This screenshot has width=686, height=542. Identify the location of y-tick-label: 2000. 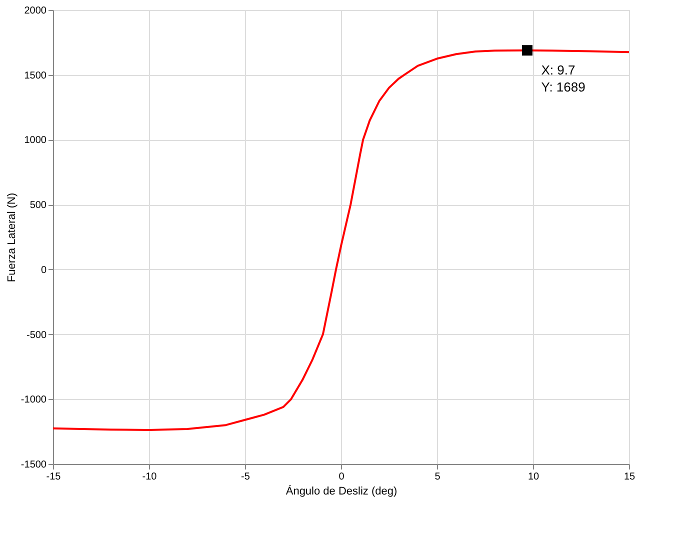
(35, 11).